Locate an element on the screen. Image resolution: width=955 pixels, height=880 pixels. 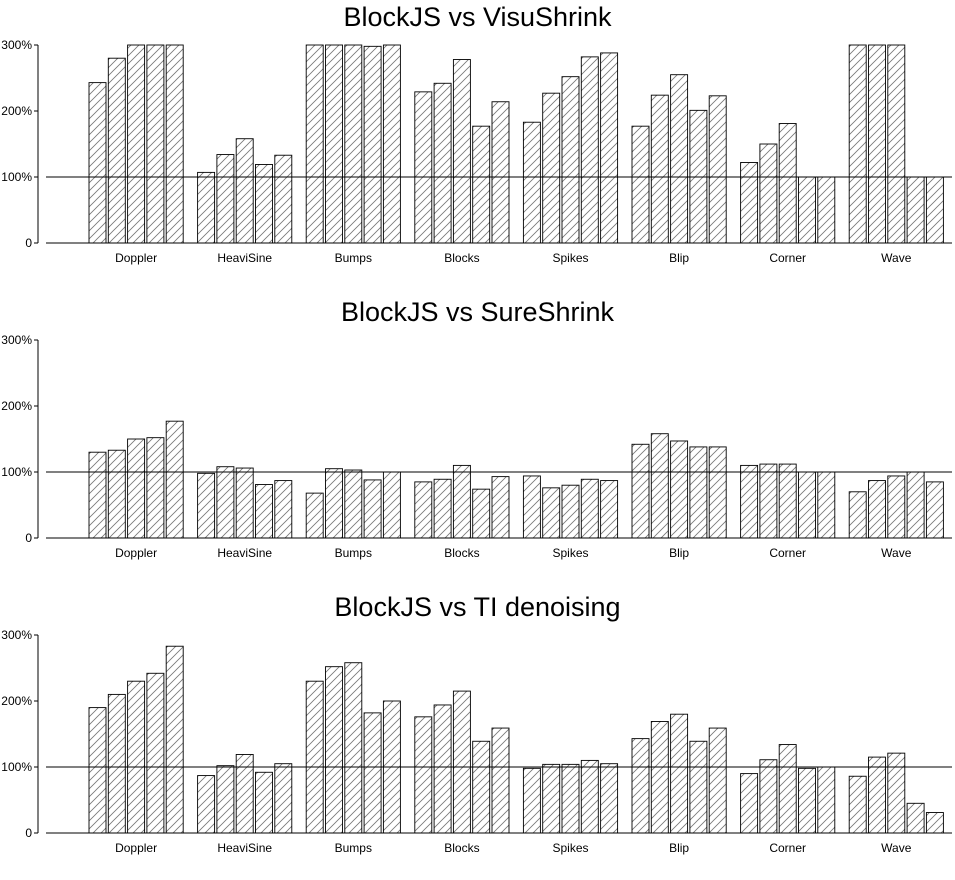
x-category-label: Blip is located at coordinates (679, 553).